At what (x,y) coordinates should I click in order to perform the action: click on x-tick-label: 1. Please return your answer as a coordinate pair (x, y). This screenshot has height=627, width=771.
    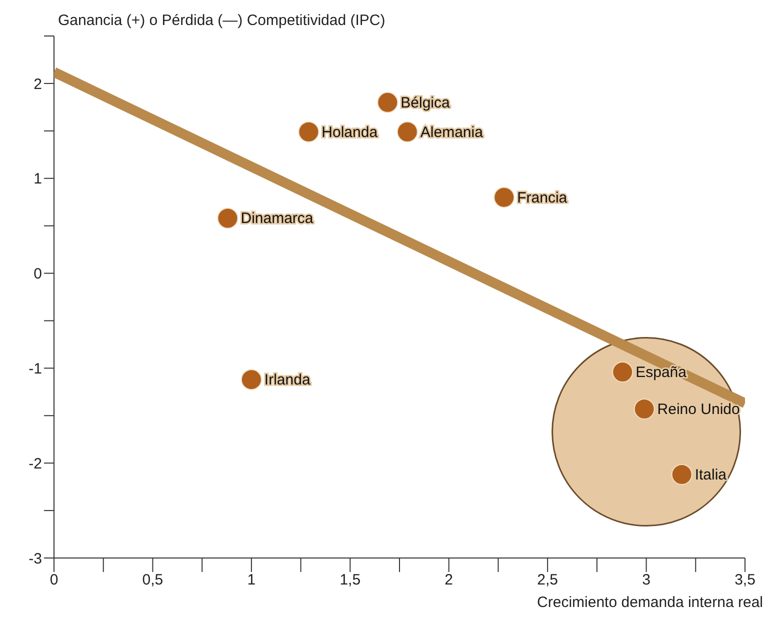
    Looking at the image, I should click on (251, 580).